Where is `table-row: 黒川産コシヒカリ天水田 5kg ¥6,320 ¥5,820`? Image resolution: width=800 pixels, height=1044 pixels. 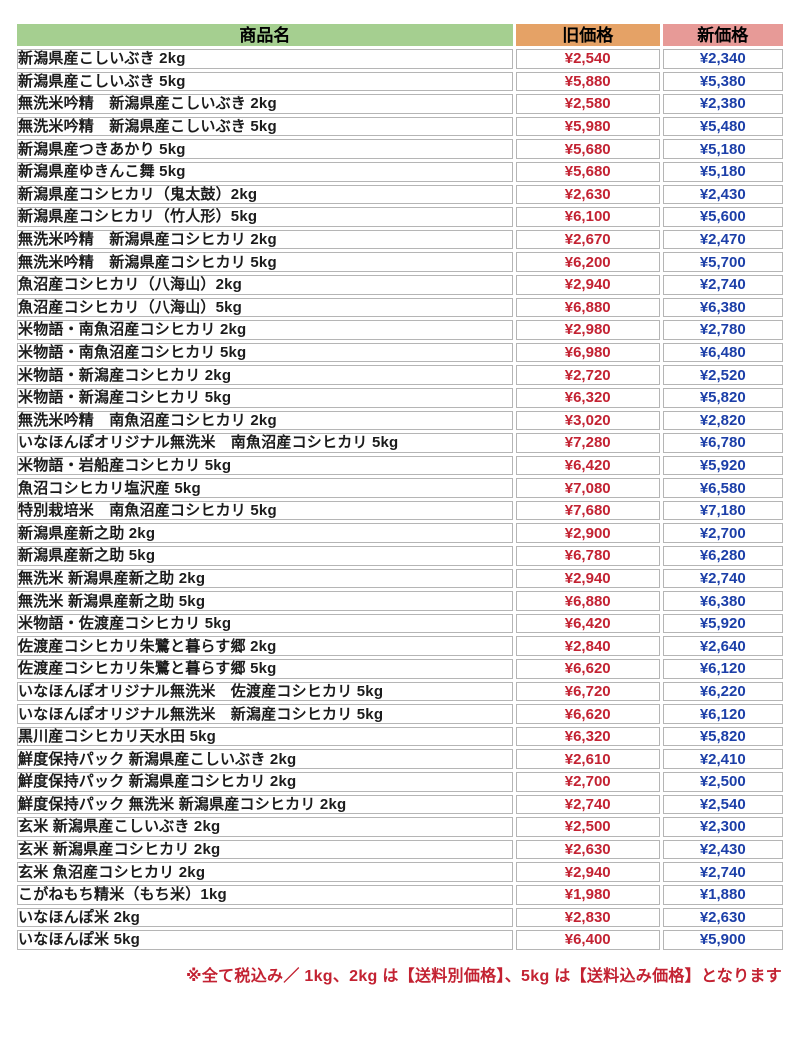 table-row: 黒川産コシヒカリ天水田 5kg ¥6,320 ¥5,820 is located at coordinates (400, 736).